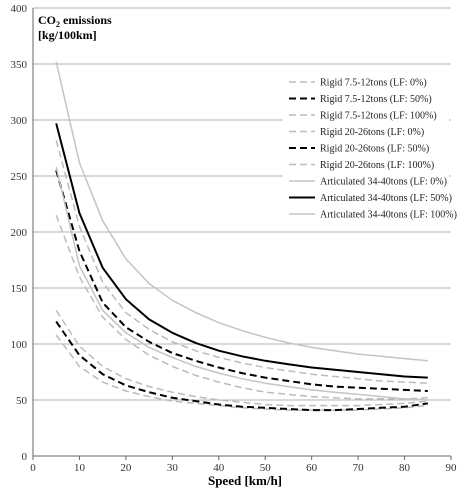 The image size is (474, 495). I want to click on legend-label-9: Articulated 34-40tons (LF: 100%), so click(388, 215).